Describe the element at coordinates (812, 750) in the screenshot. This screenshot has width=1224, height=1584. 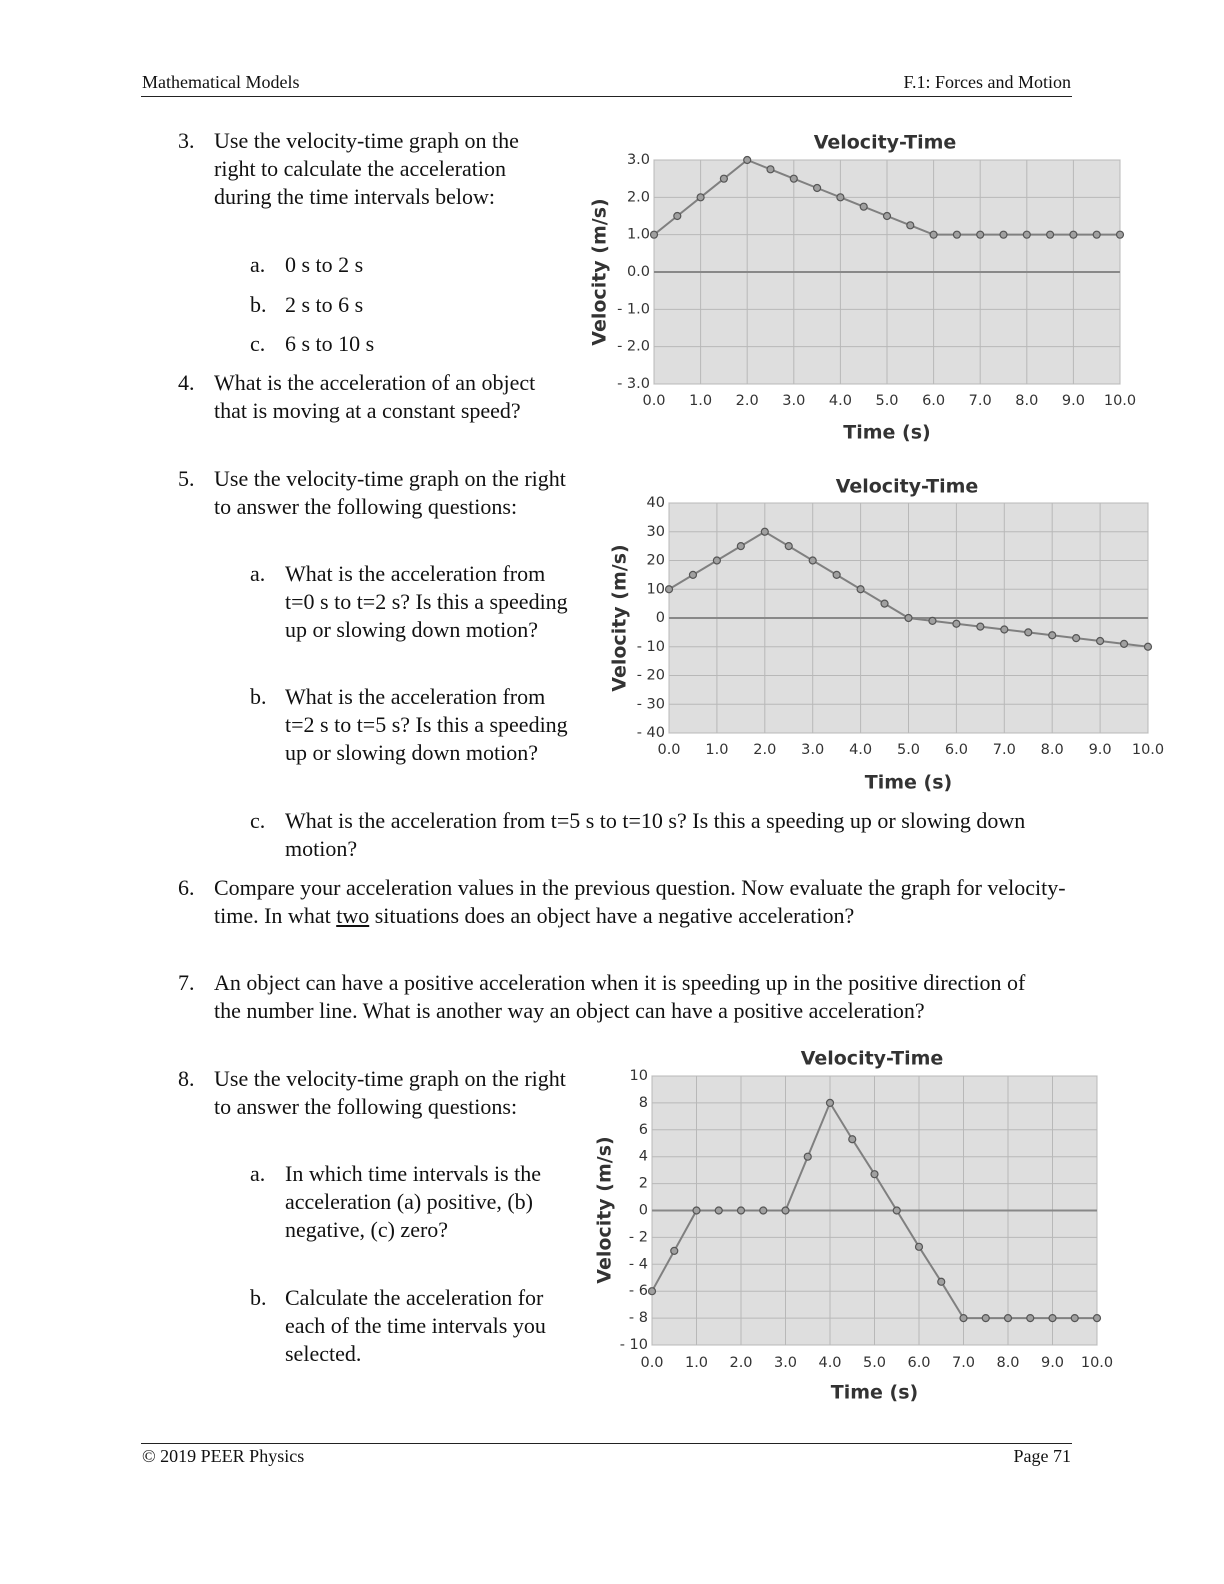
I see `x-tick-label: 3.0` at that location.